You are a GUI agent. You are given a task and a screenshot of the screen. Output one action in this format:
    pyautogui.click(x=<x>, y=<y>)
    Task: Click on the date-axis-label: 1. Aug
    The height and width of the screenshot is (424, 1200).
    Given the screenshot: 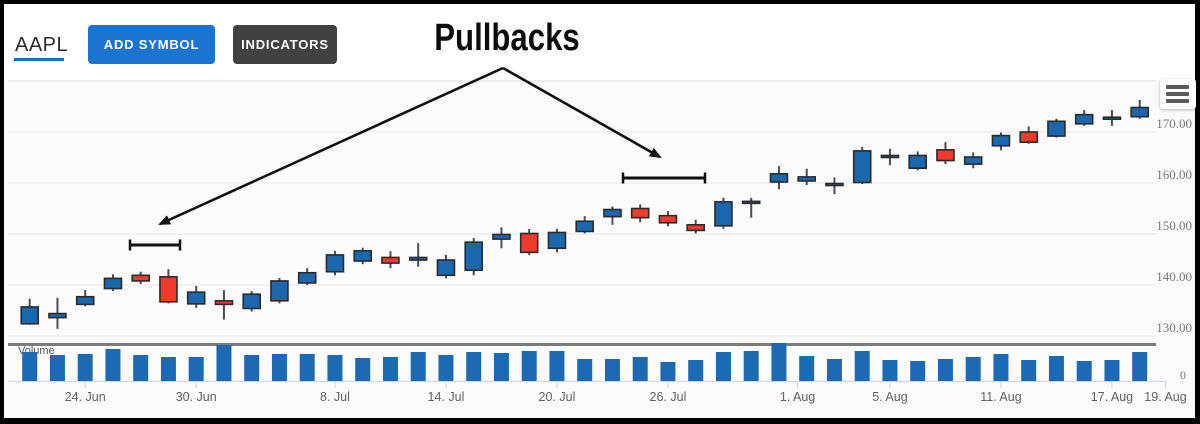 What is the action you would take?
    pyautogui.click(x=797, y=397)
    